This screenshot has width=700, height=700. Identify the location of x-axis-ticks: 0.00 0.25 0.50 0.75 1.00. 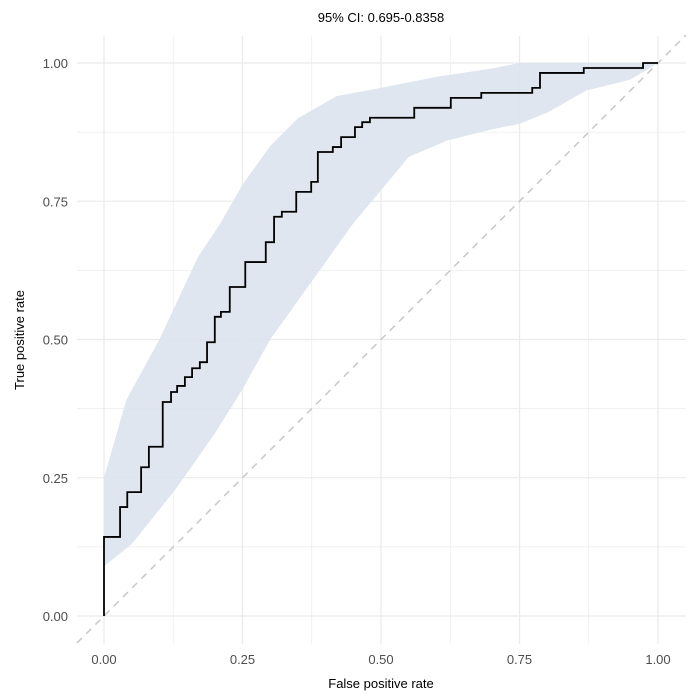
(380, 659).